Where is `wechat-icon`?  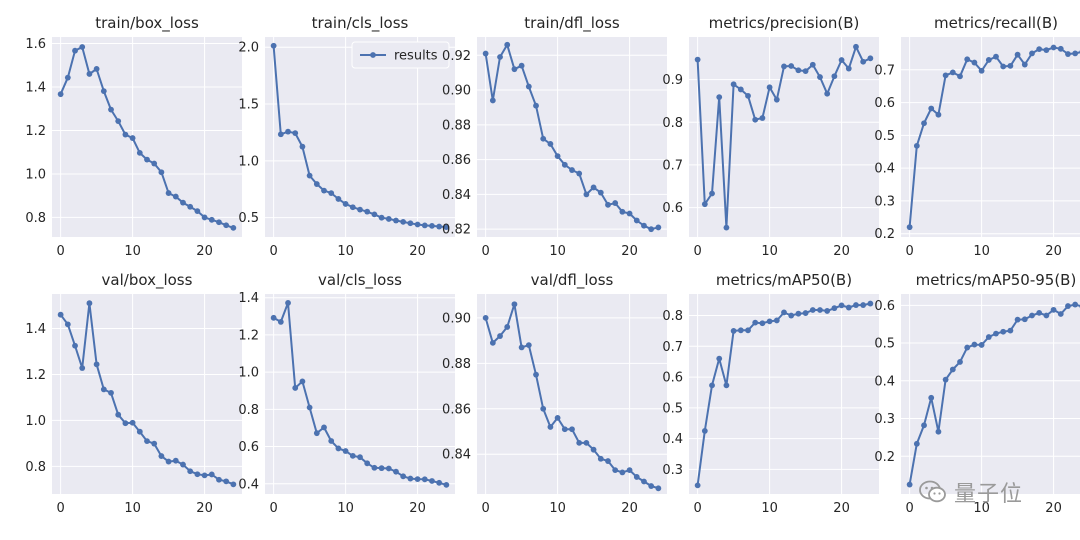 wechat-icon is located at coordinates (932, 491).